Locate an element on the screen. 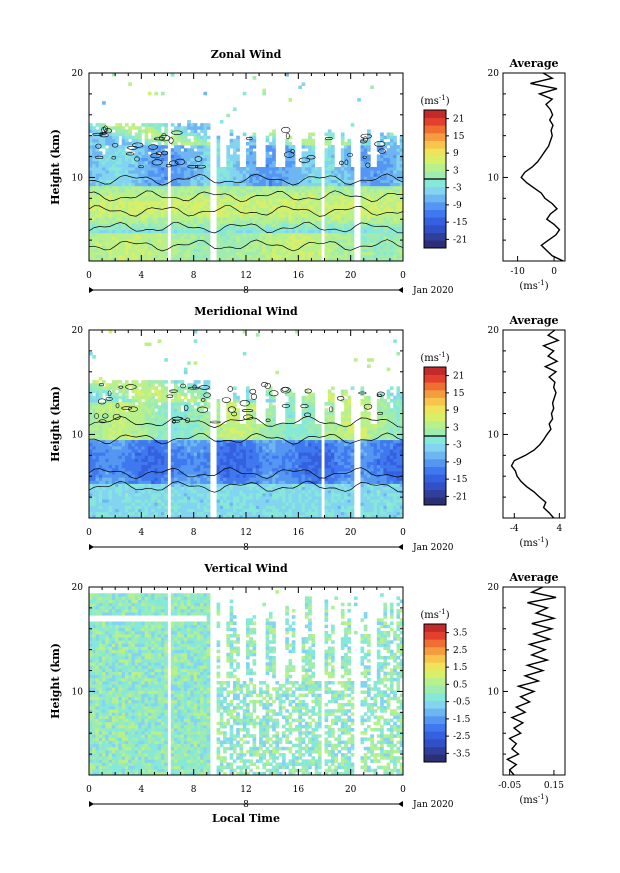 Image resolution: width=620 pixels, height=873 pixels. colorbar-segment is located at coordinates (435, 236).